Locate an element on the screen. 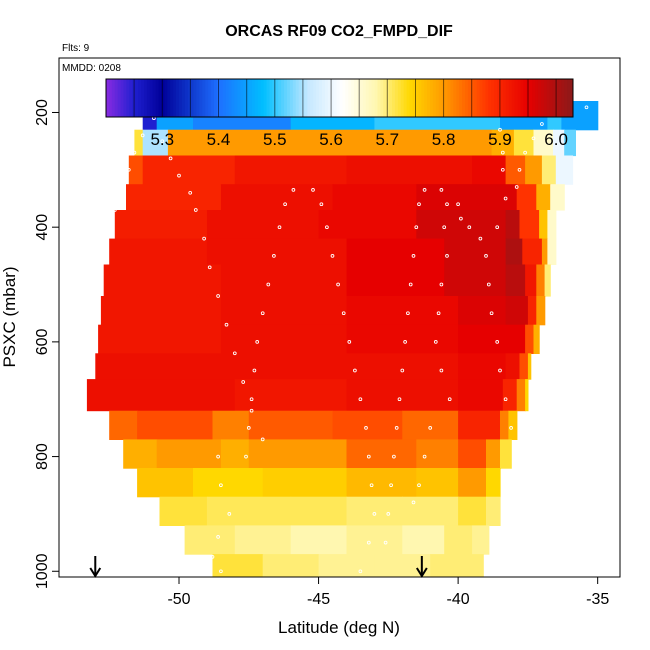  x-tick-label: -50 is located at coordinates (178, 599).